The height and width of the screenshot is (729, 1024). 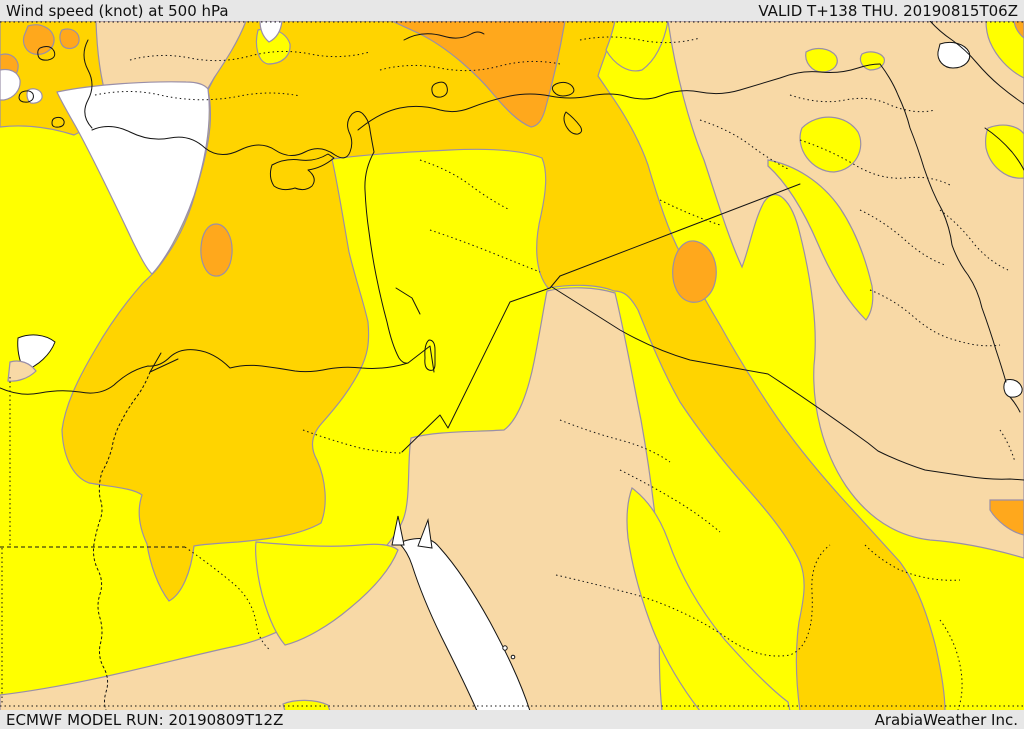 What do you see at coordinates (36, 353) in the screenshot?
I see `white-sliver-west-edge` at bounding box center [36, 353].